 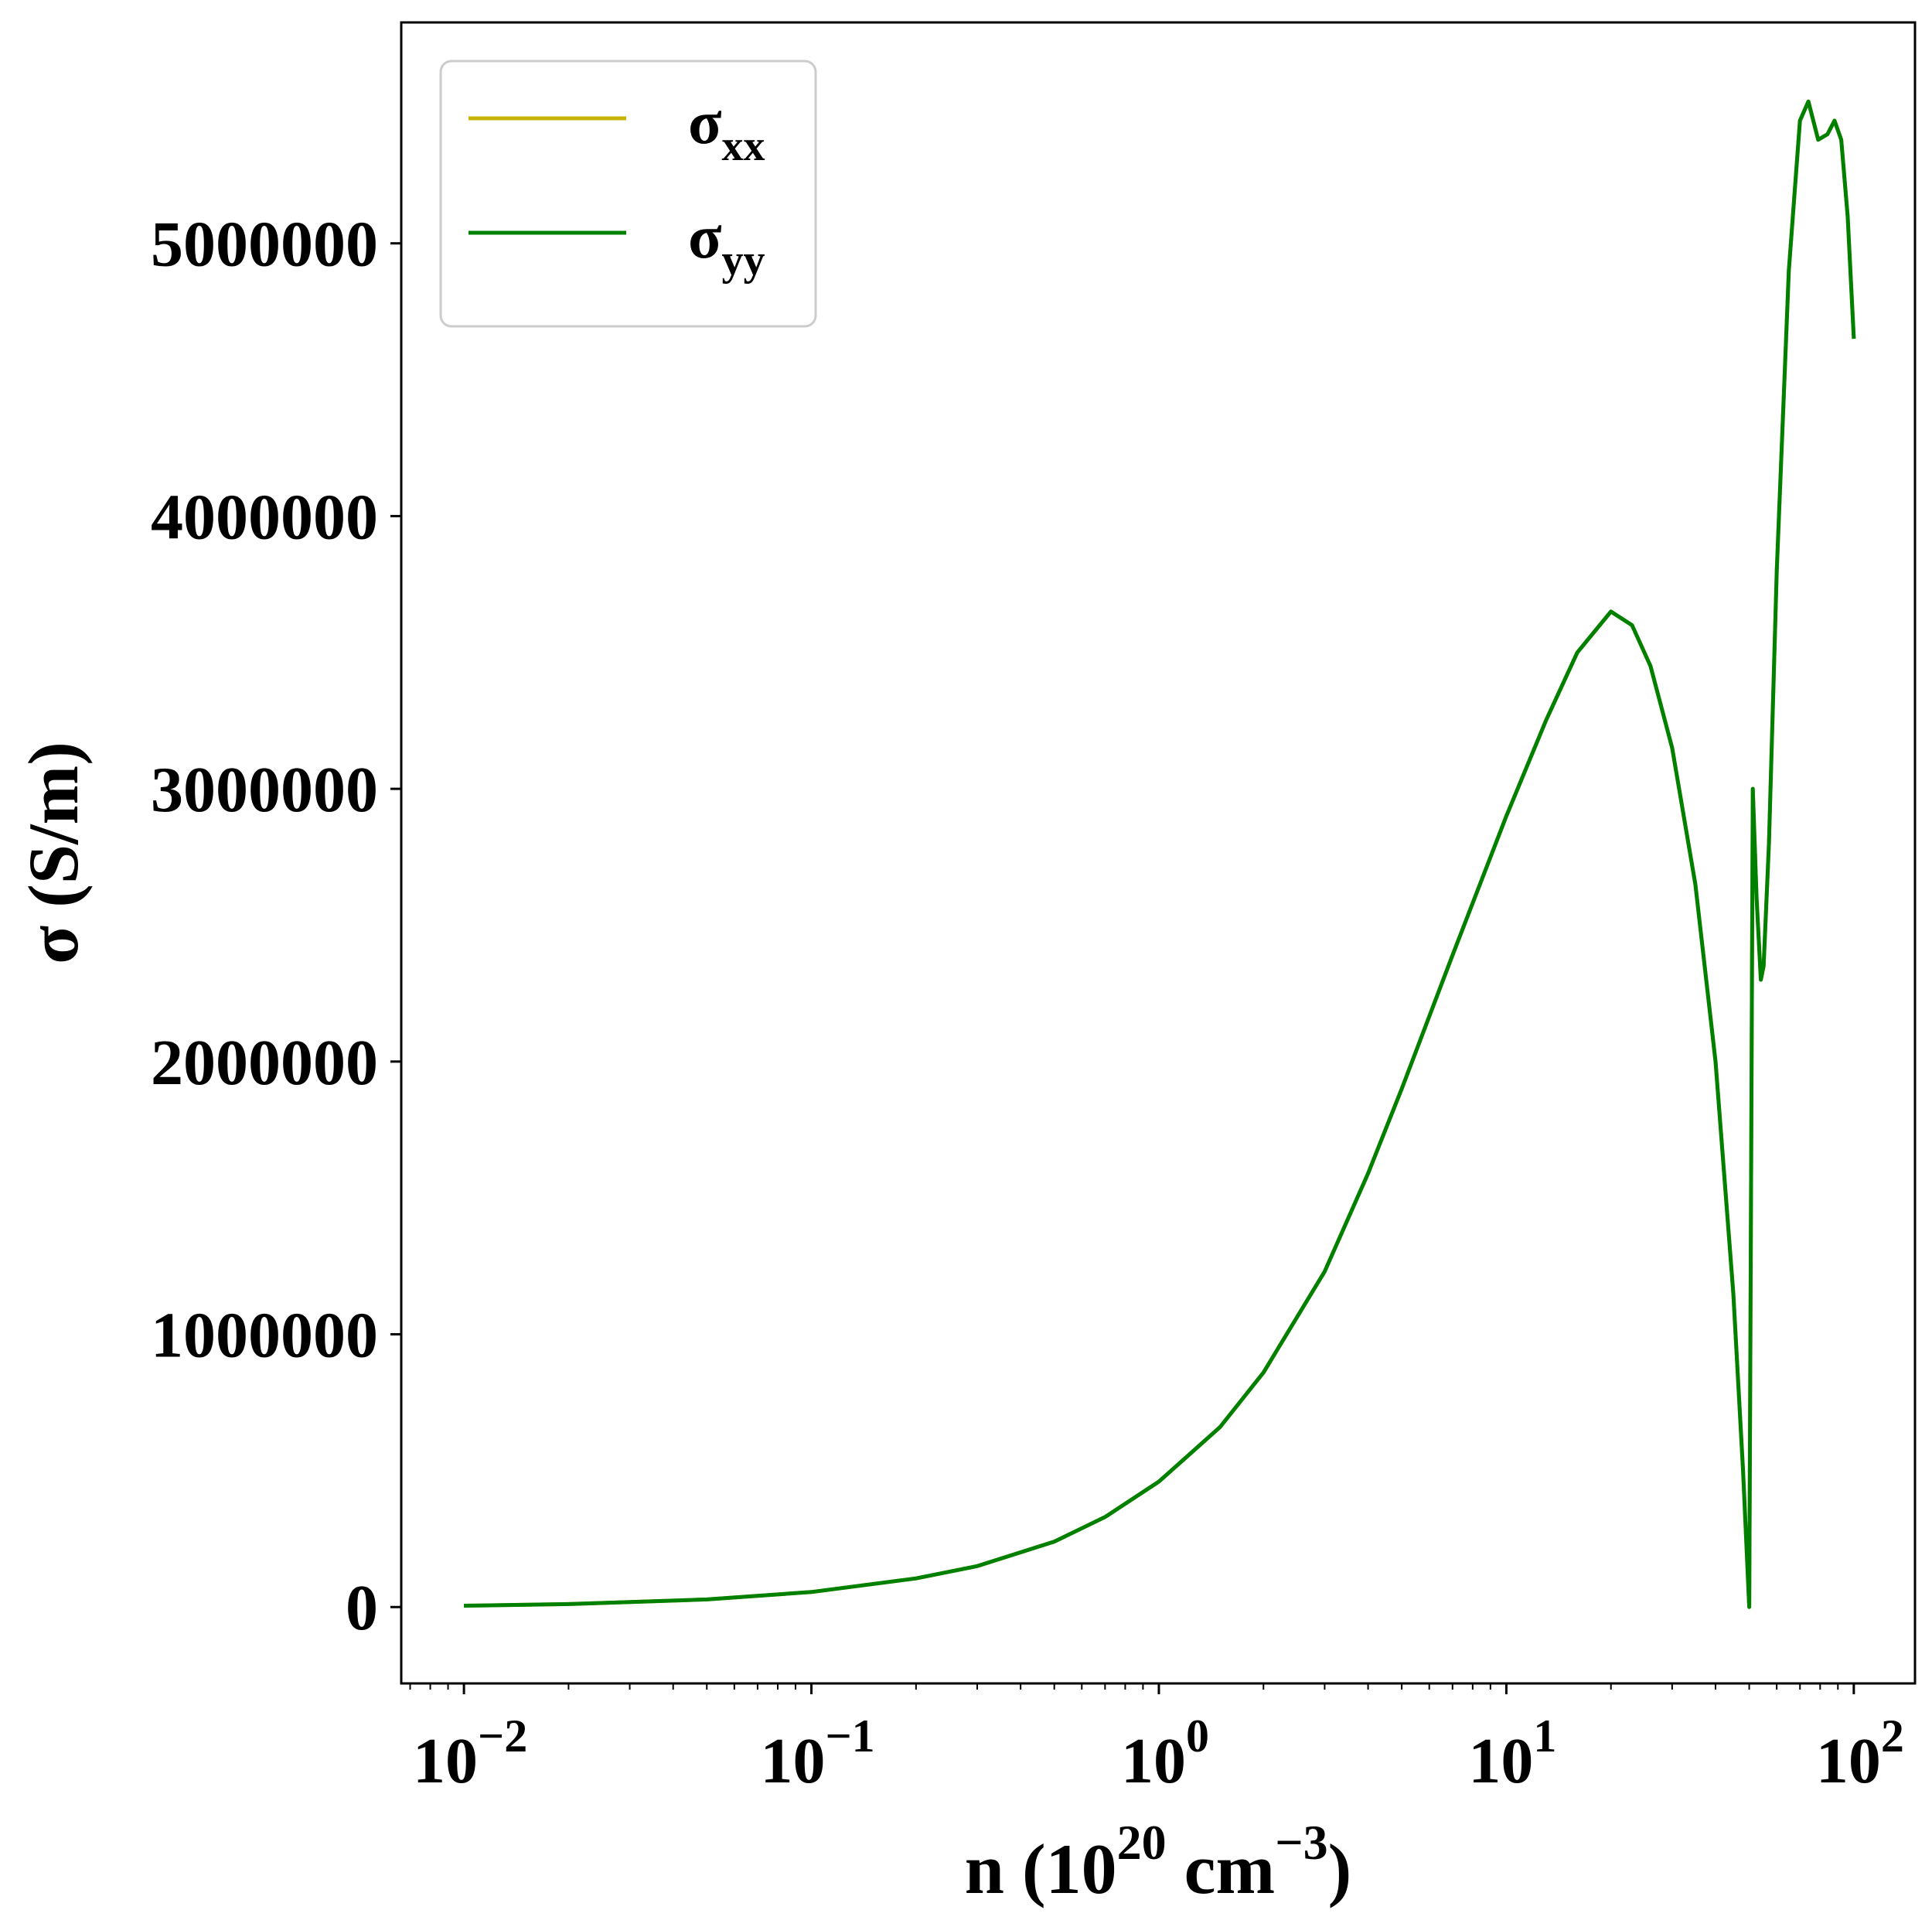 What do you see at coordinates (362, 1608) in the screenshot?
I see `y-tick-label: 0` at bounding box center [362, 1608].